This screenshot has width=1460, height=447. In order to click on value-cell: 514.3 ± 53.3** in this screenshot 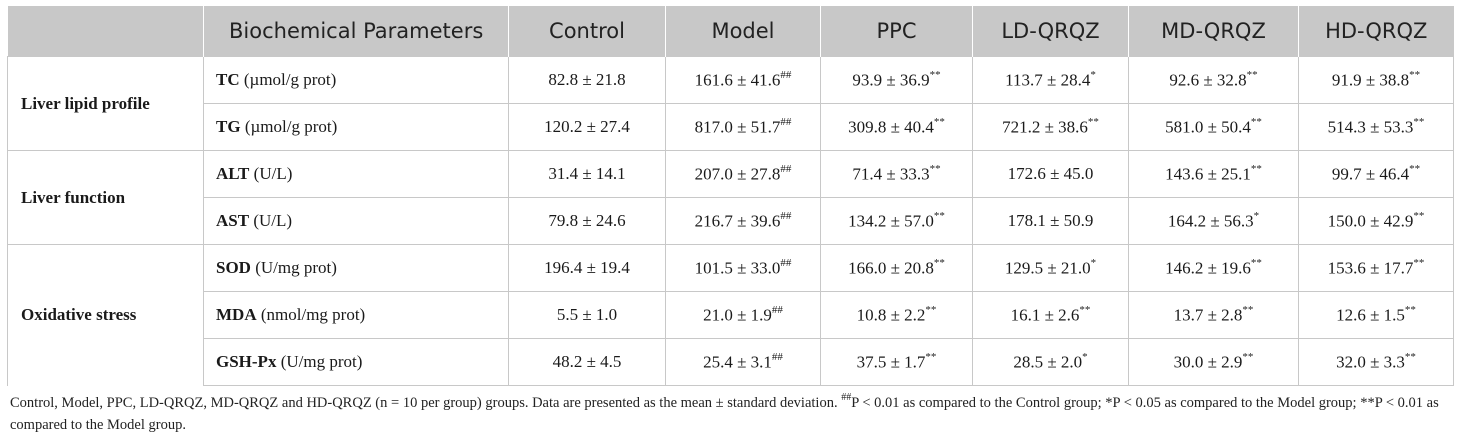, I will do `click(1376, 127)`.